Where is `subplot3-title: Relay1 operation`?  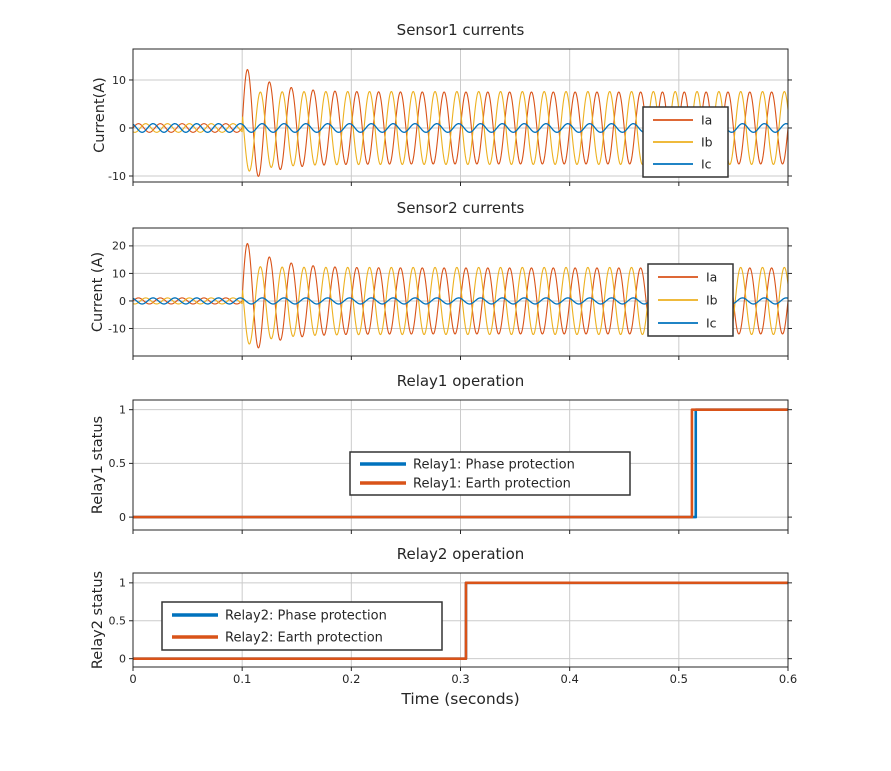 subplot3-title: Relay1 operation is located at coordinates (460, 381).